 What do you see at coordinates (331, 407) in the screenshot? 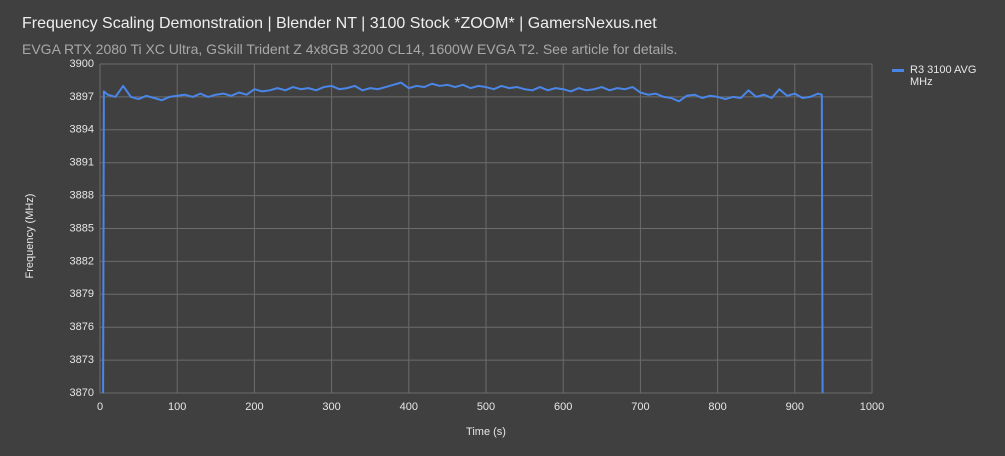
I see `x-tick-label: 300` at bounding box center [331, 407].